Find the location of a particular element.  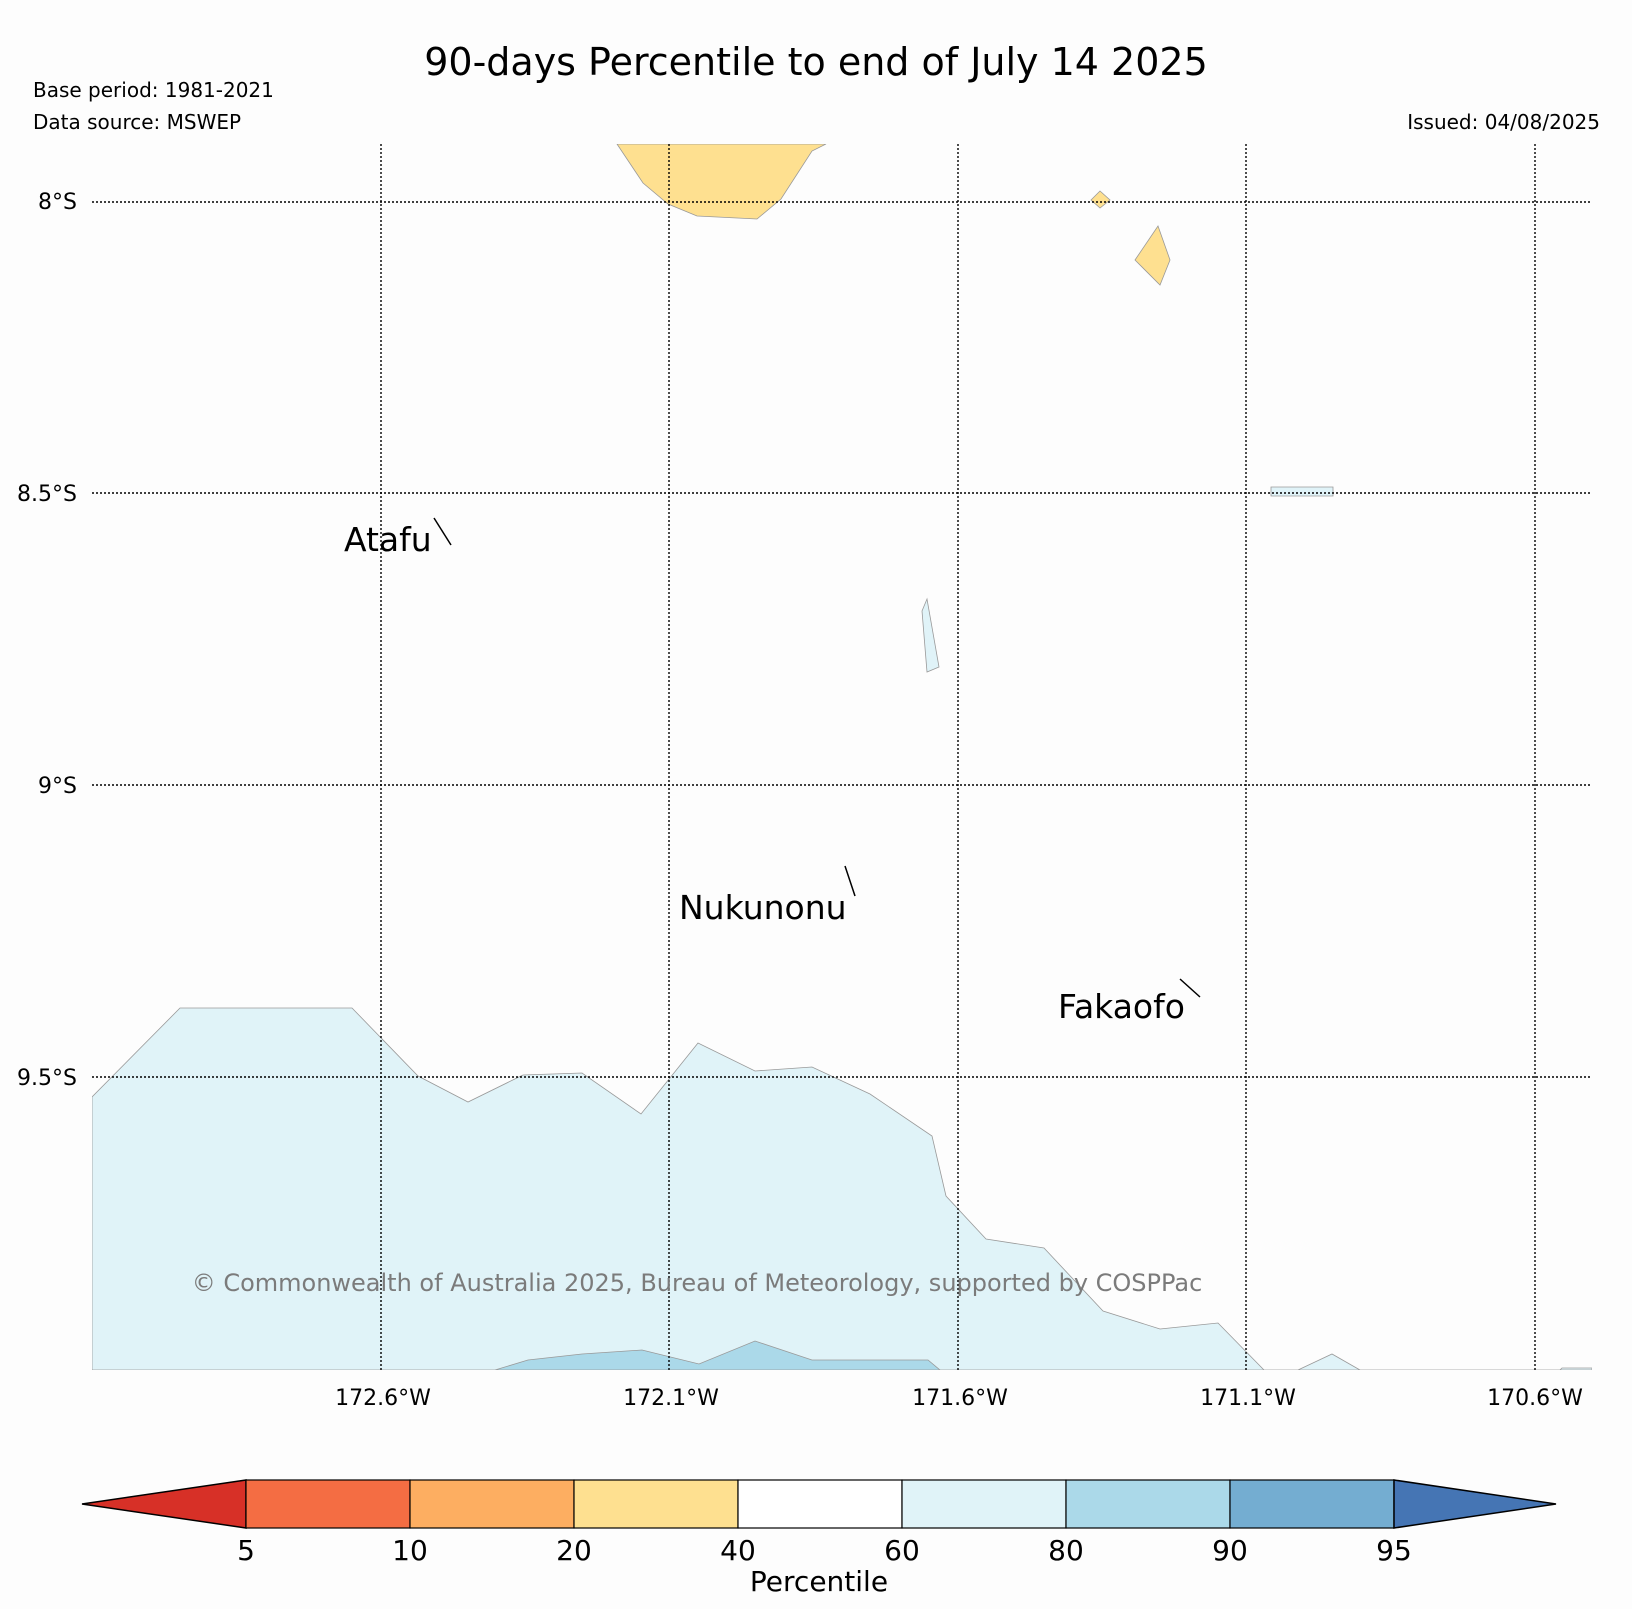

colorbar-tick-label: 60 is located at coordinates (902, 1550).